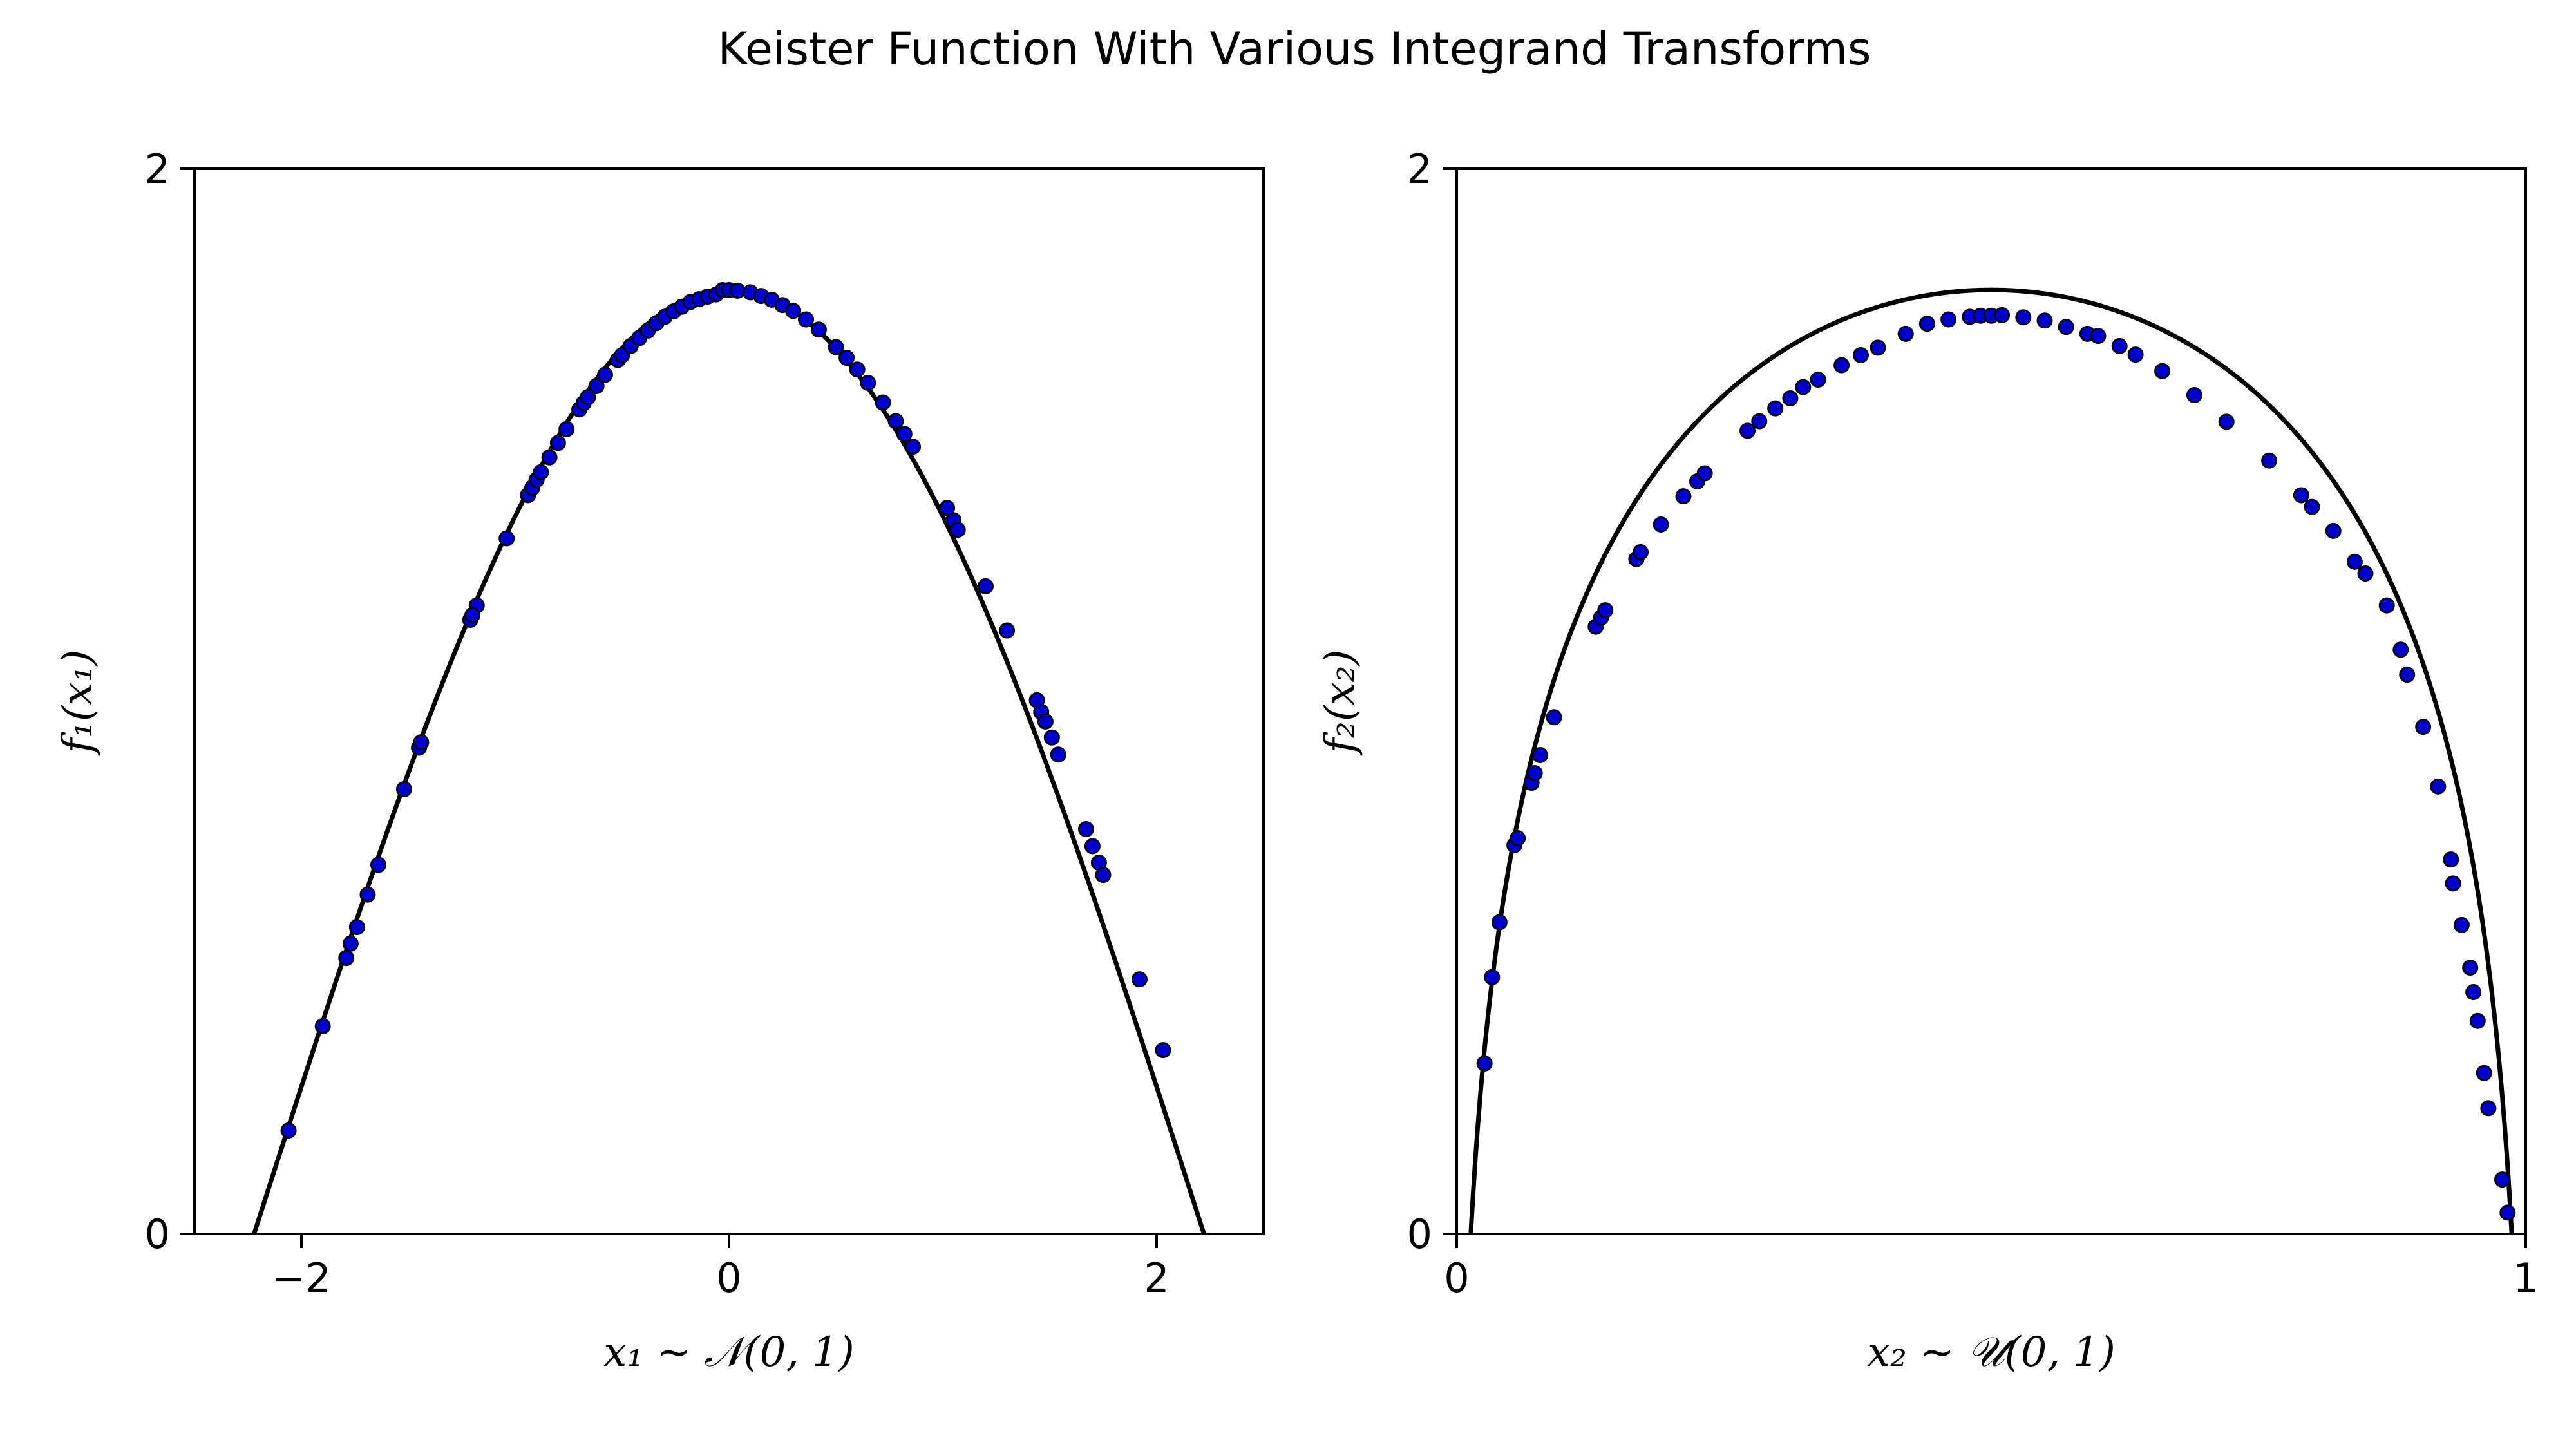  I want to click on x-axis-label: x₂ ~ 𝒰(0, 1), so click(1991, 1352).